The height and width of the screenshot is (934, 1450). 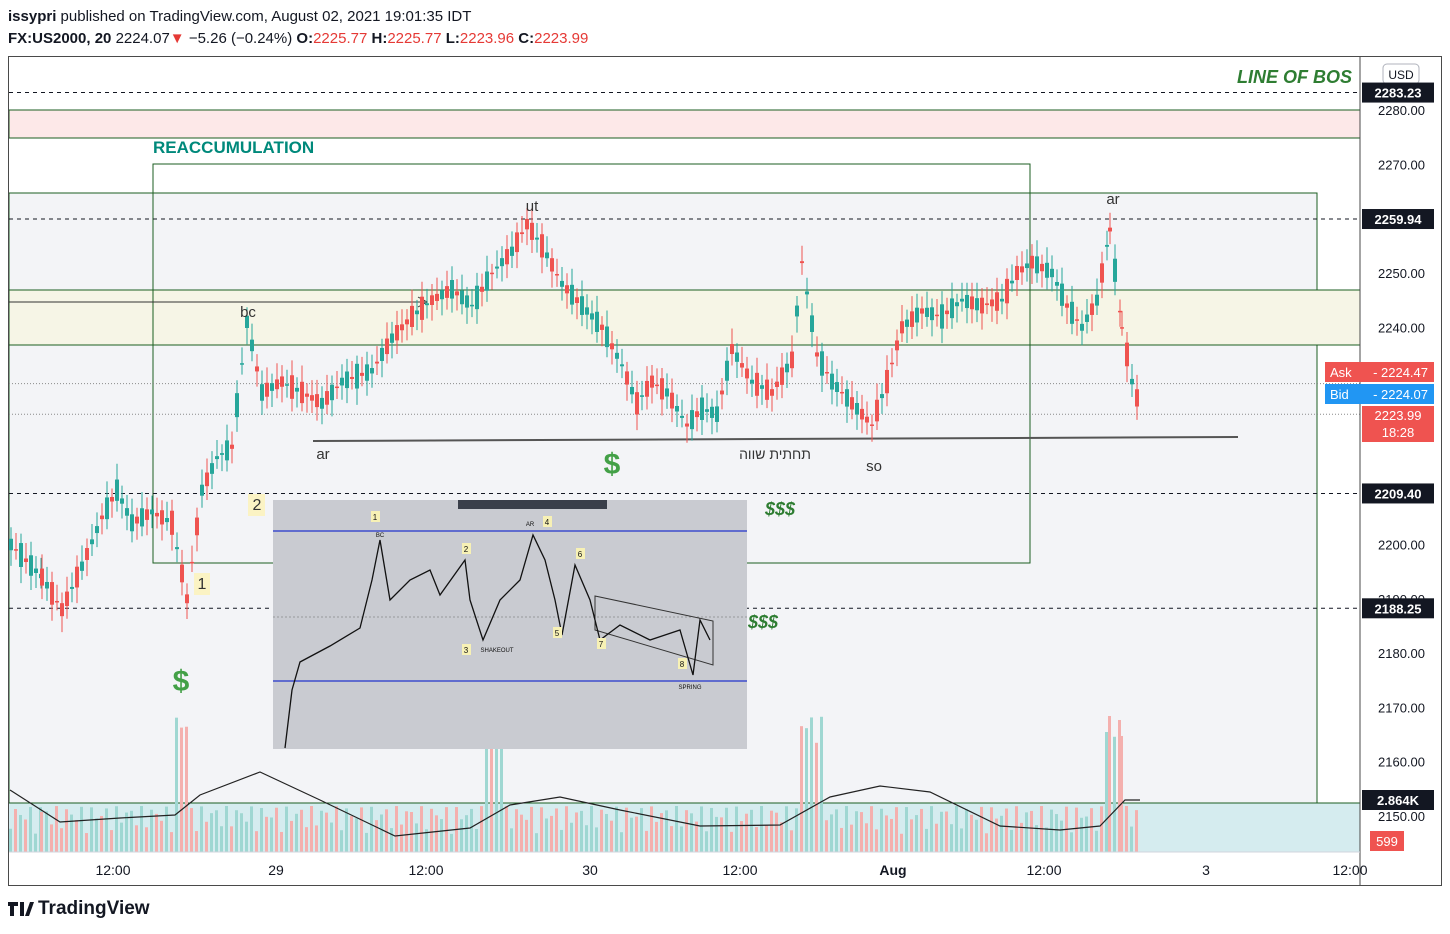 I want to click on tradingview-logo: TradingView, so click(x=79, y=909).